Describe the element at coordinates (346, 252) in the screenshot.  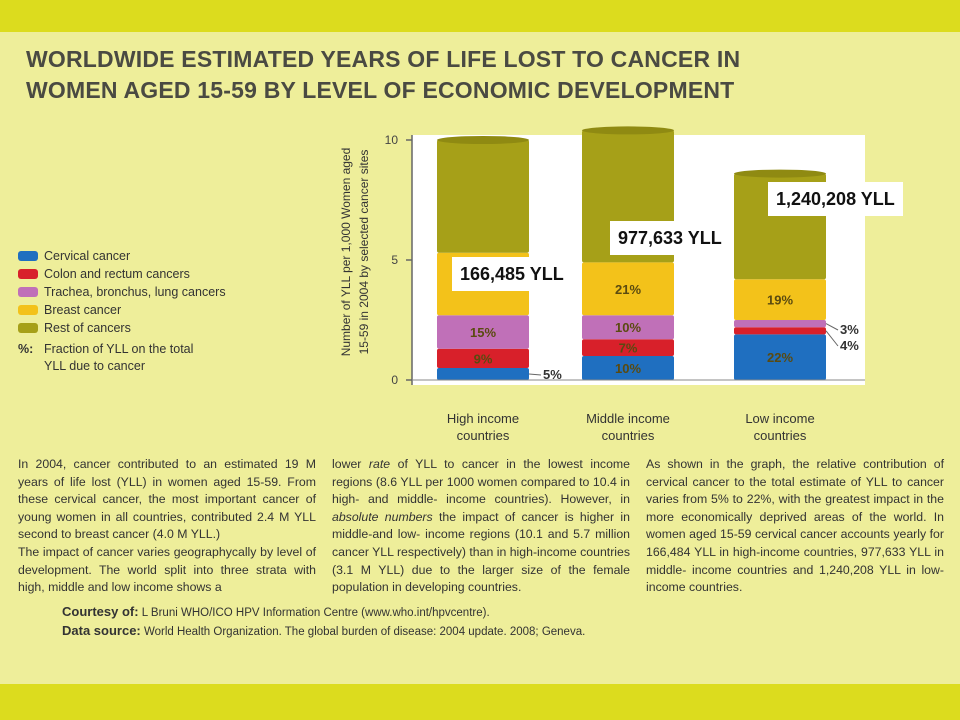
I see `y-axis-label: Number of YLL per 1,000 Women aged` at that location.